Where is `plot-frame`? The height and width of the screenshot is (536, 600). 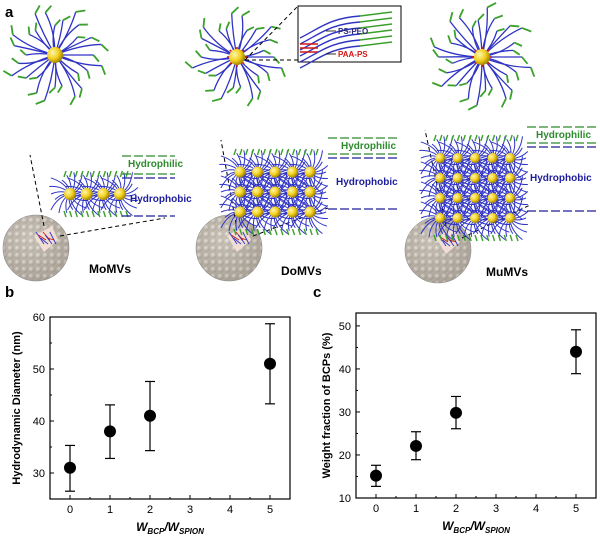
plot-frame is located at coordinates (476, 405).